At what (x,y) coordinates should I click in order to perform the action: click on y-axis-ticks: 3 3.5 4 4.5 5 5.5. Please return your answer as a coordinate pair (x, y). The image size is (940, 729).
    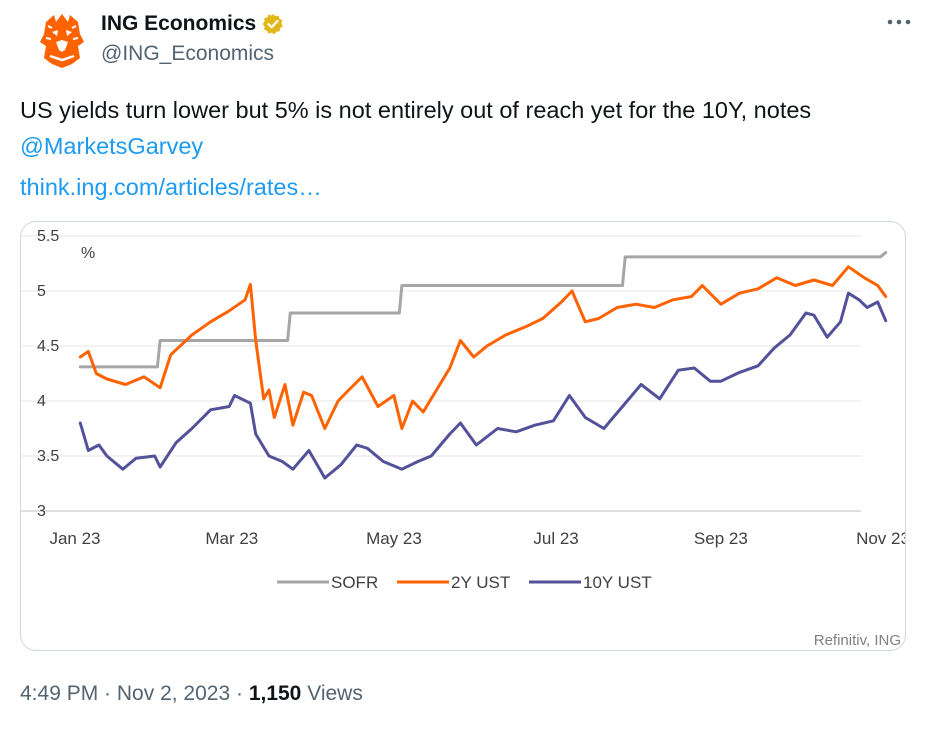
    Looking at the image, I should click on (48, 374).